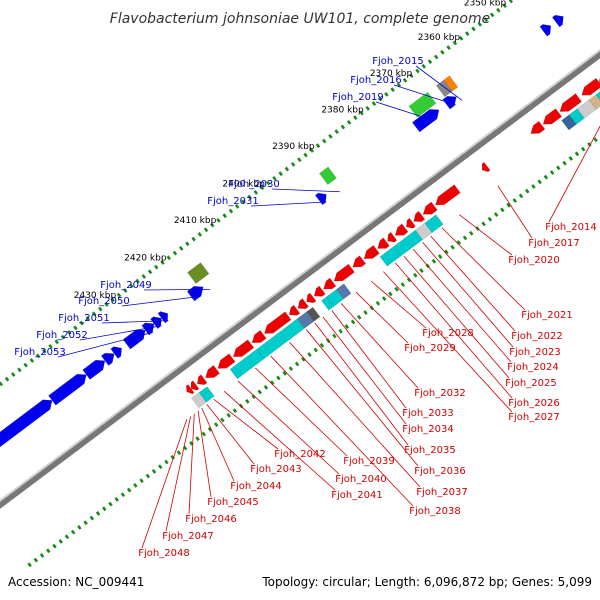 Image resolution: width=600 pixels, height=600 pixels. I want to click on gene-label: Fjoh_2039, so click(368, 461).